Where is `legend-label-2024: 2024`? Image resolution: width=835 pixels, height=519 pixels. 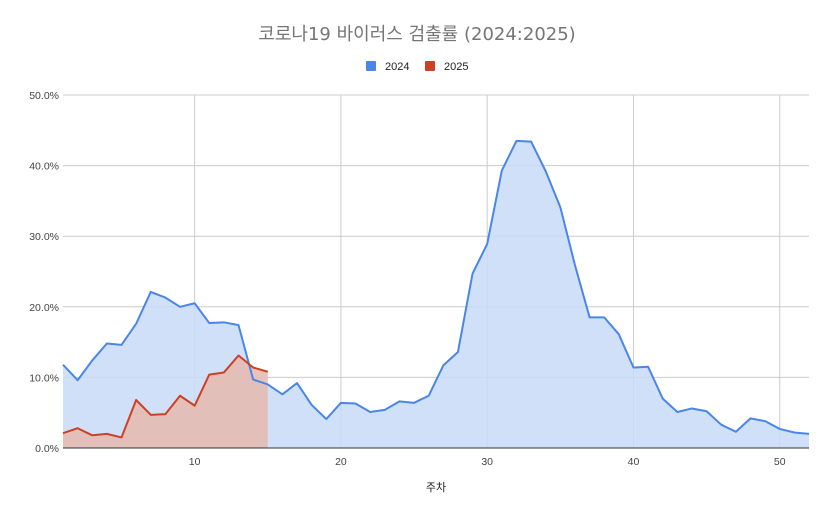
legend-label-2024: 2024 is located at coordinates (397, 67).